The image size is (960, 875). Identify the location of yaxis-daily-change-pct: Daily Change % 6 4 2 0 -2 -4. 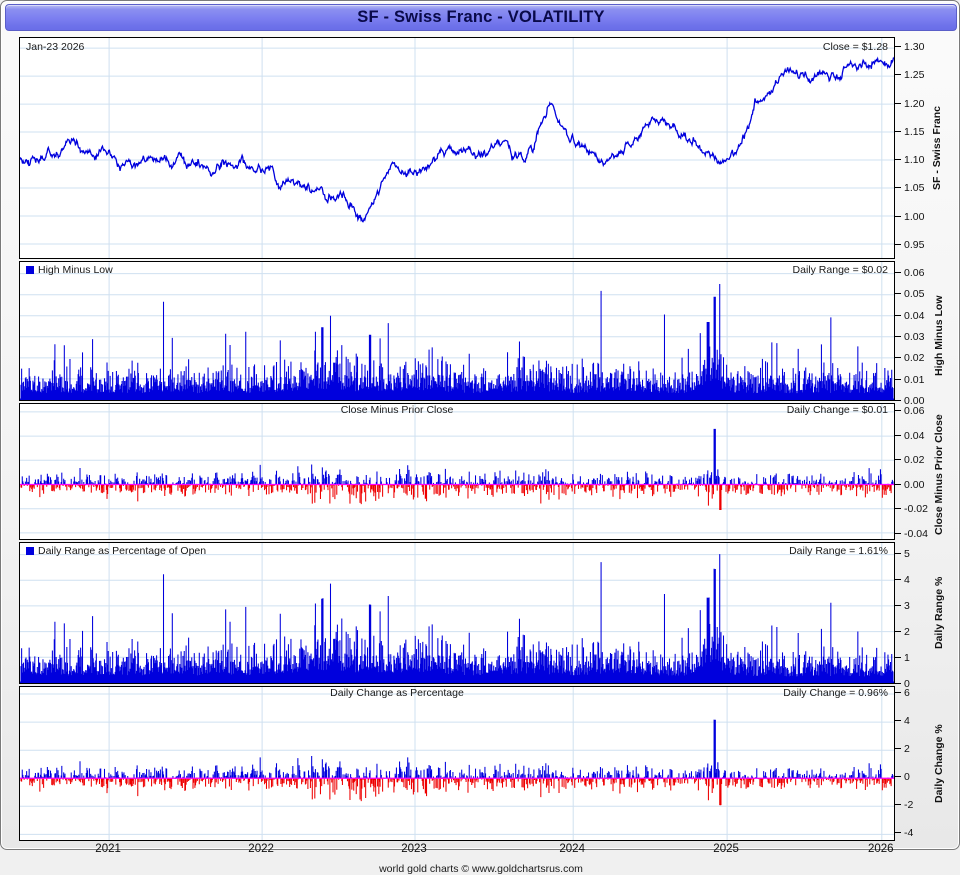
(927, 763).